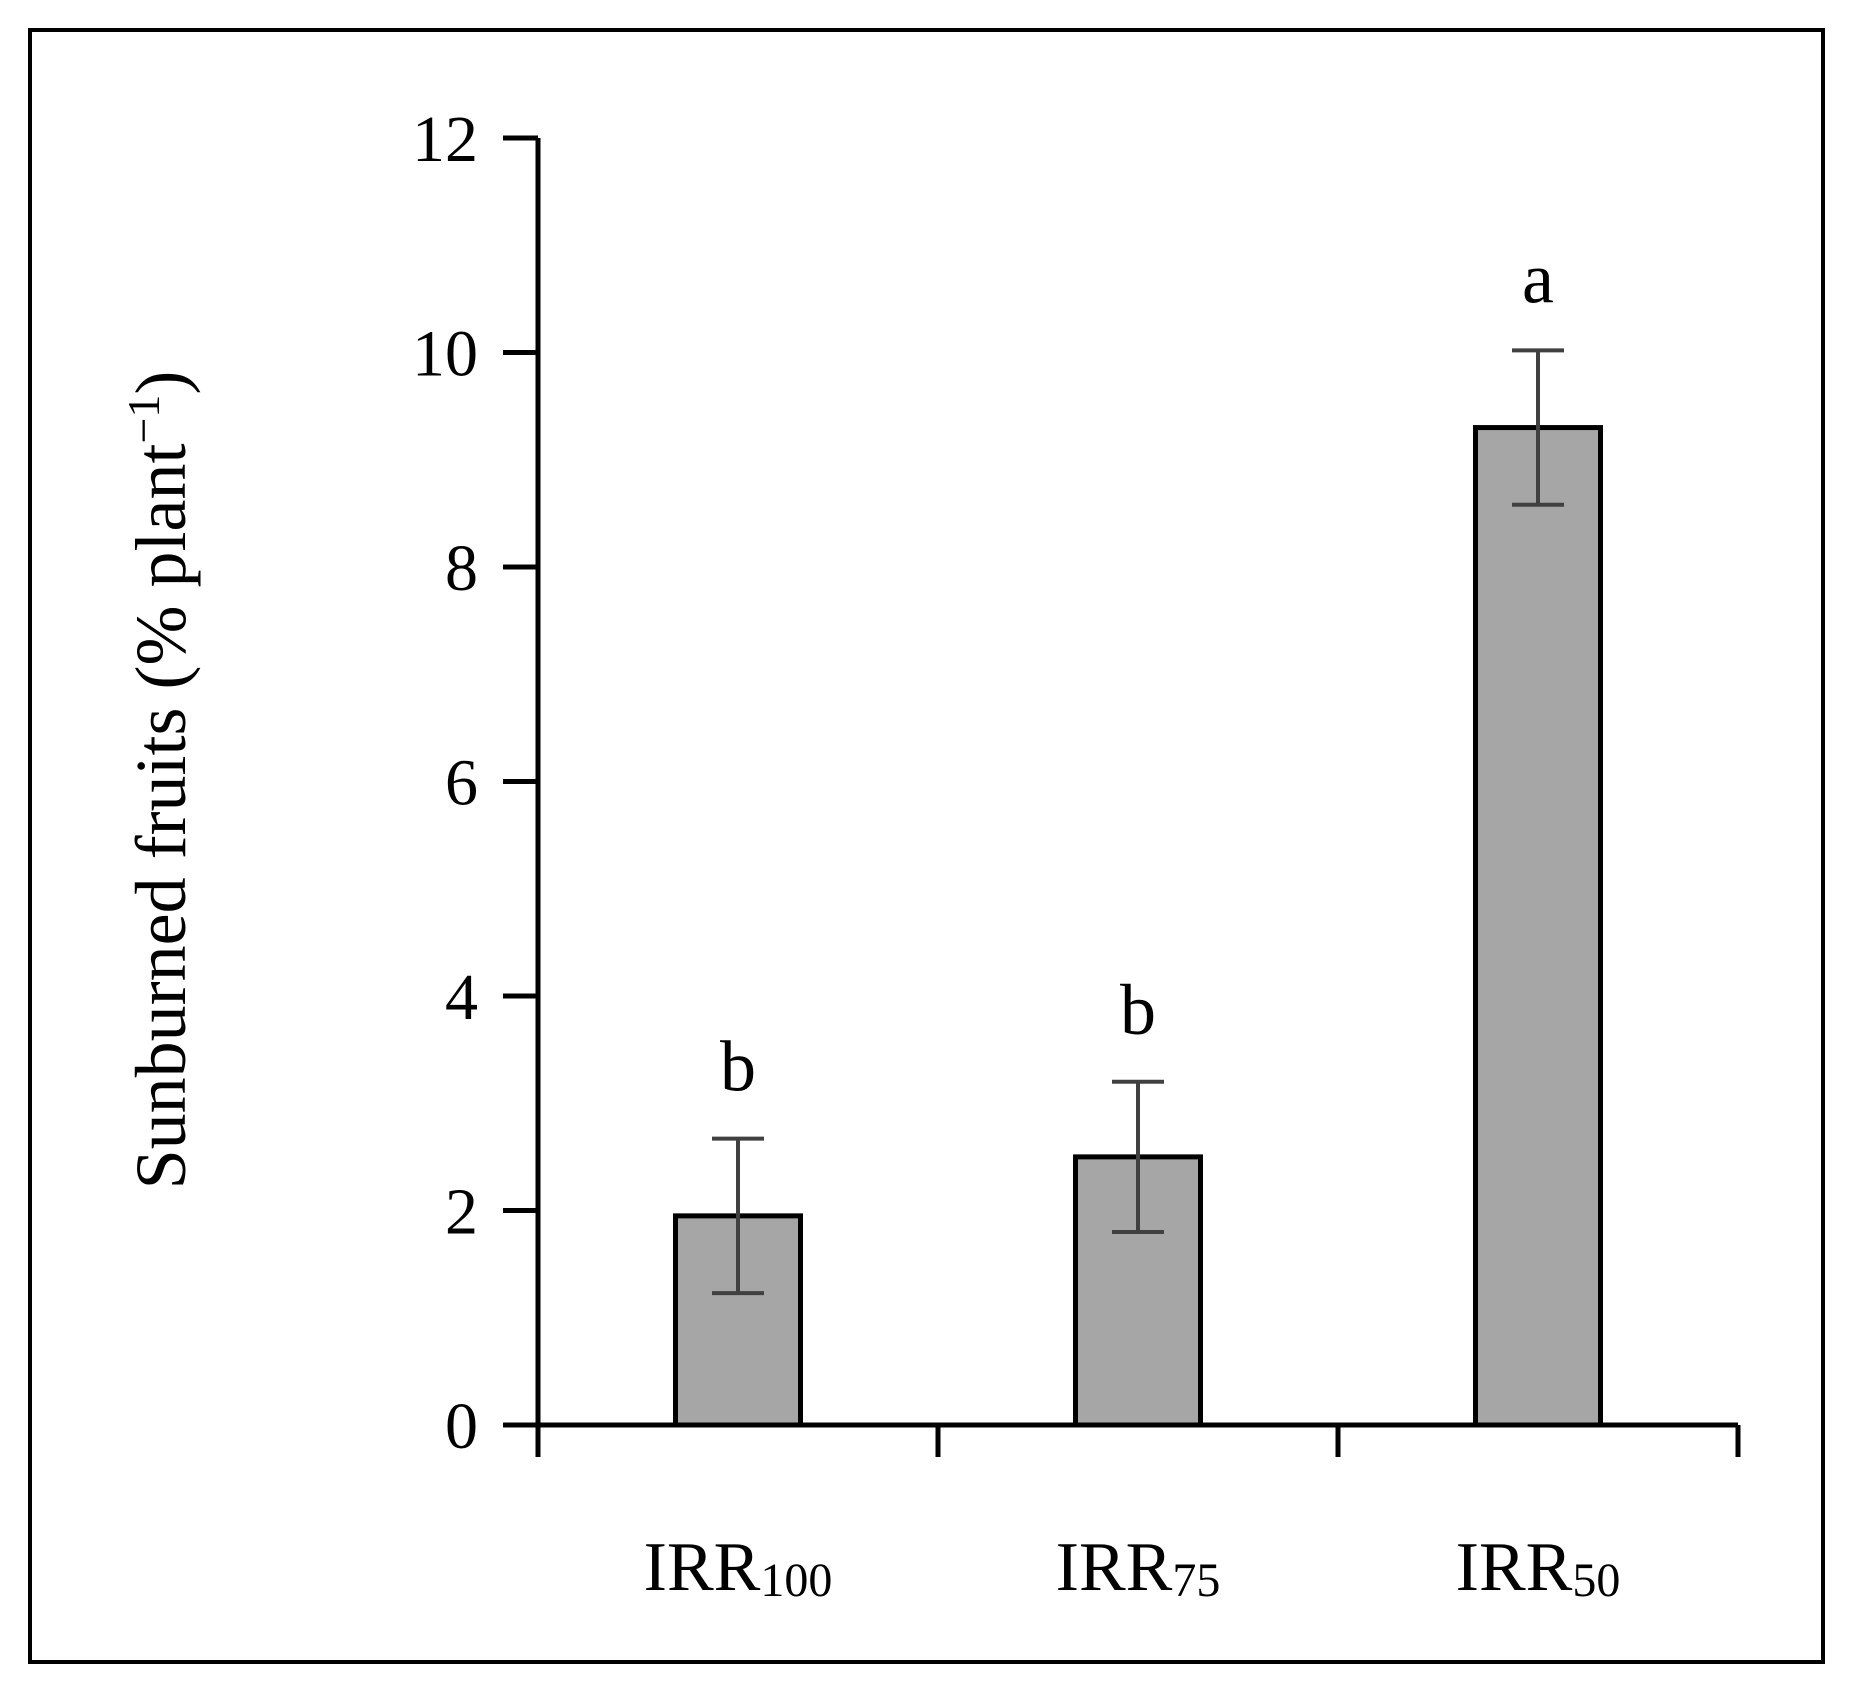  Describe the element at coordinates (461, 1426) in the screenshot. I see `y-tick-label: 0` at that location.